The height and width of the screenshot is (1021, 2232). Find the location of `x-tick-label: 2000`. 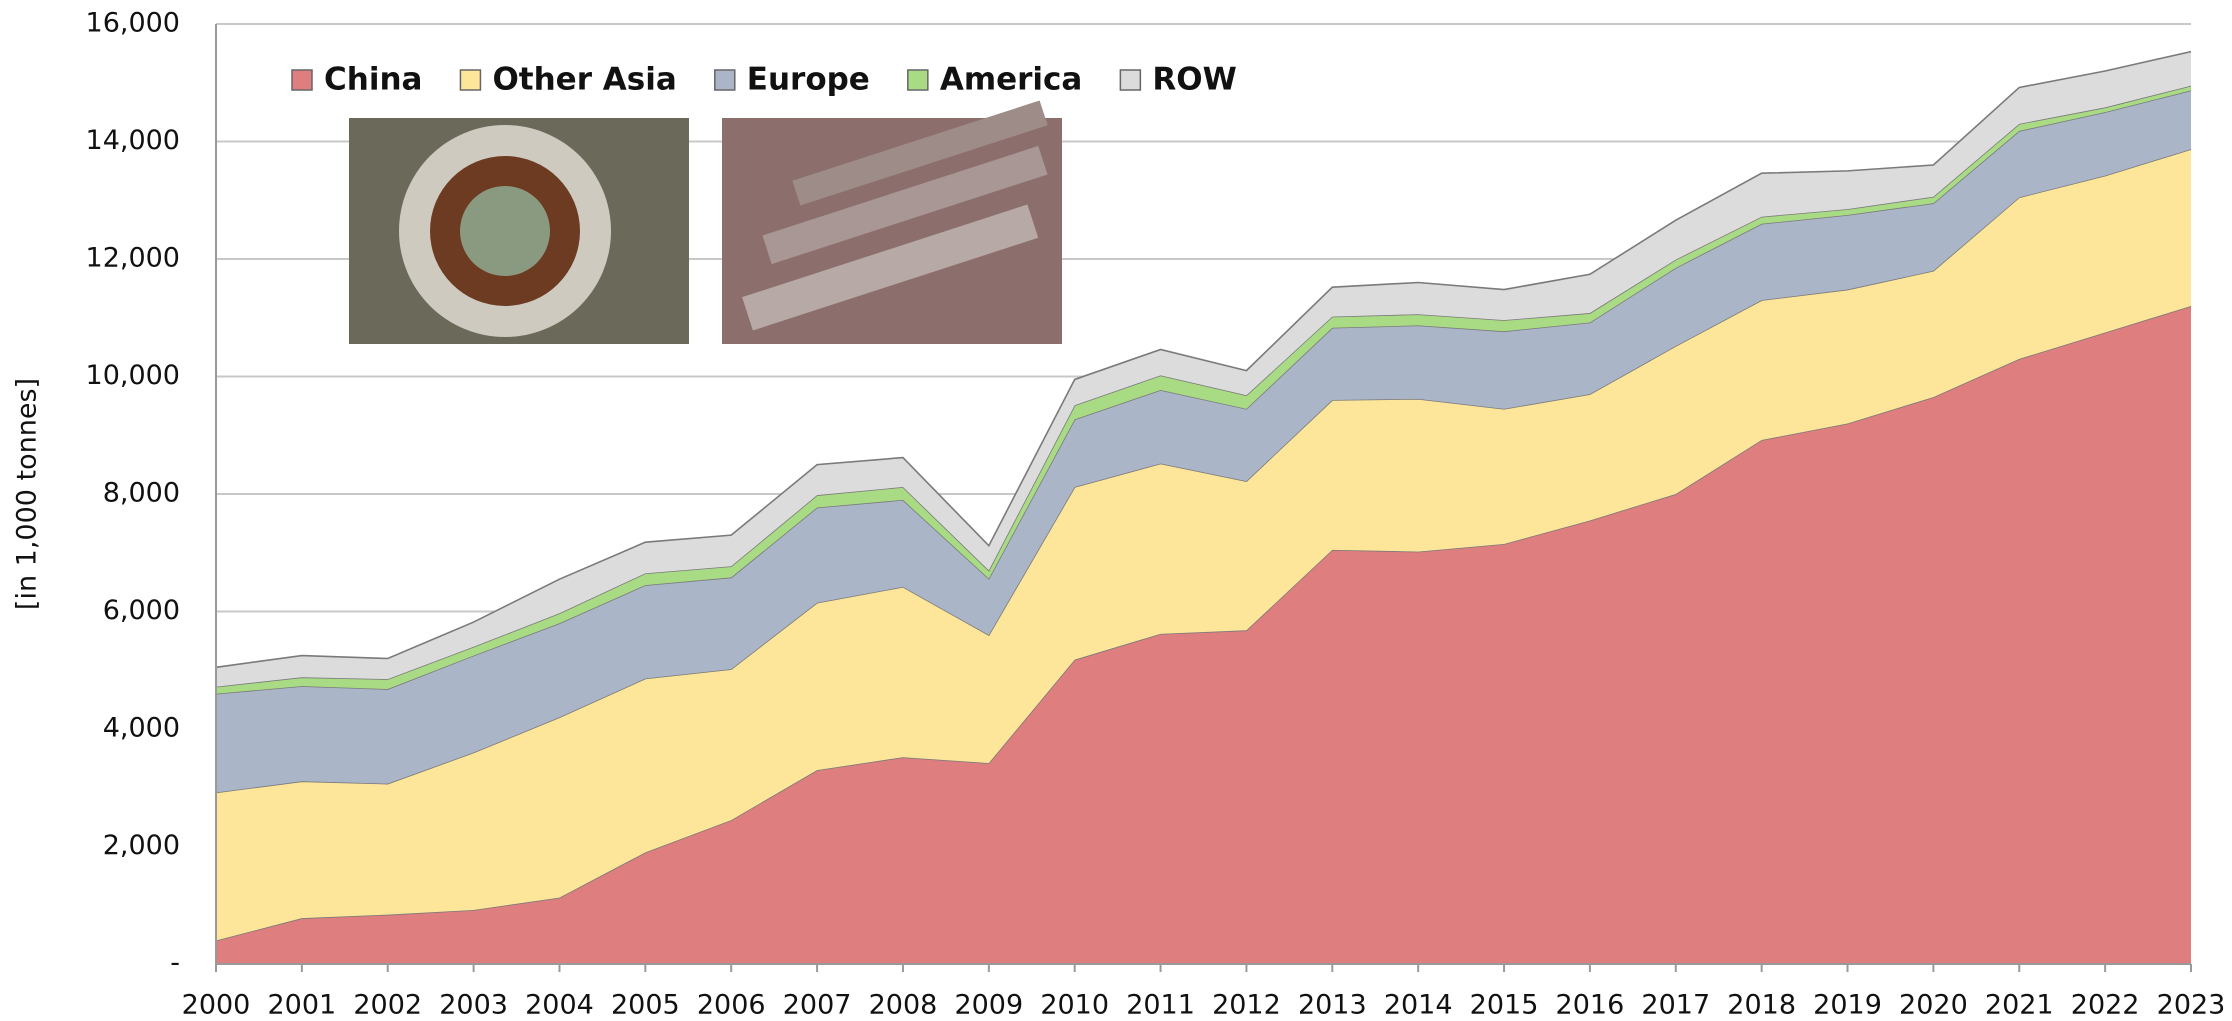

x-tick-label: 2000 is located at coordinates (216, 1005).